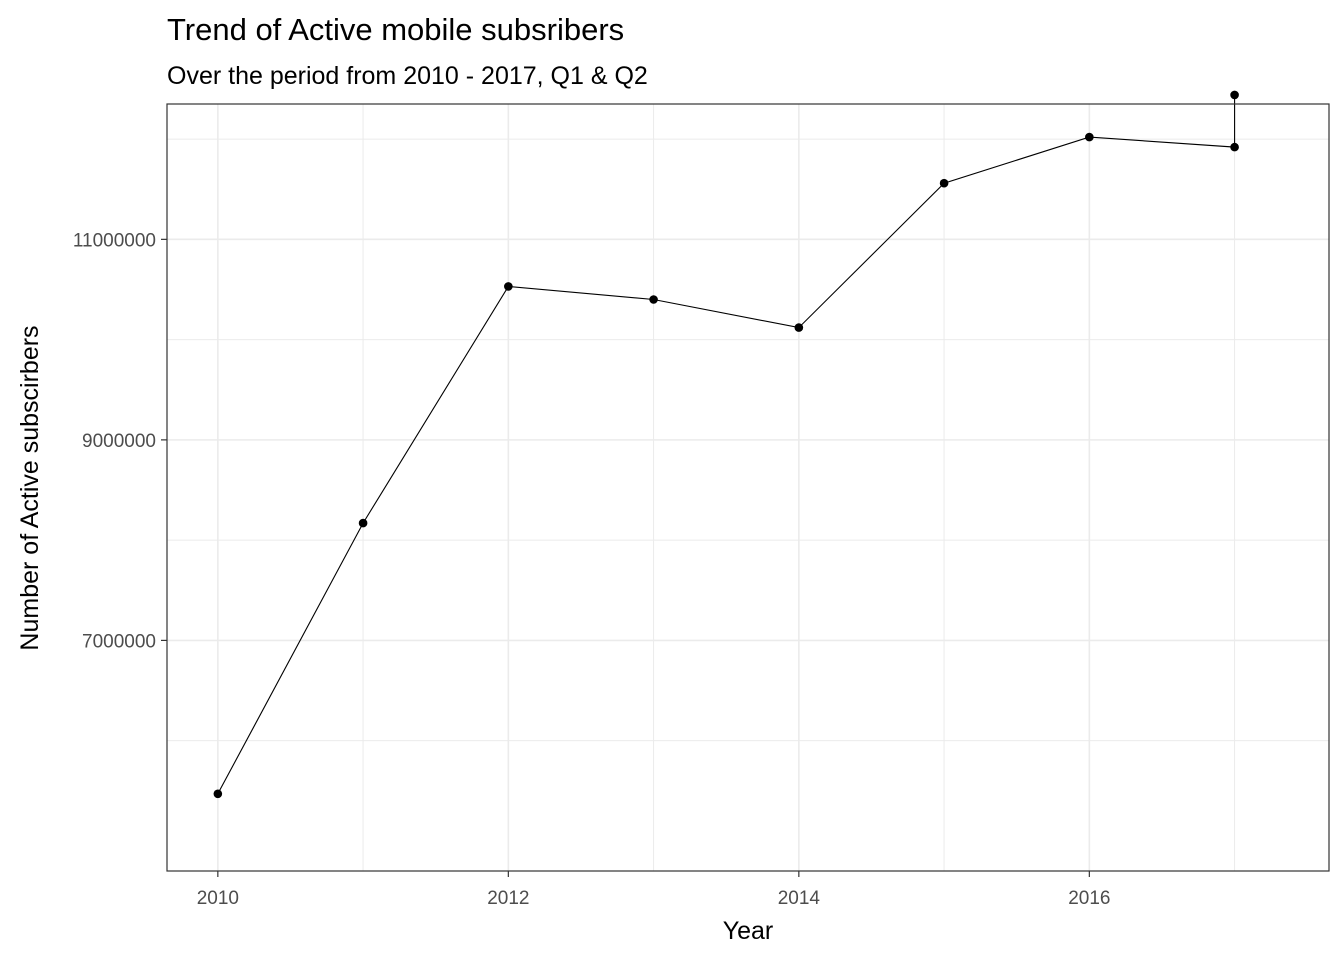 This screenshot has width=1344, height=960. Describe the element at coordinates (508, 898) in the screenshot. I see `x-tick-label: 2012` at that location.